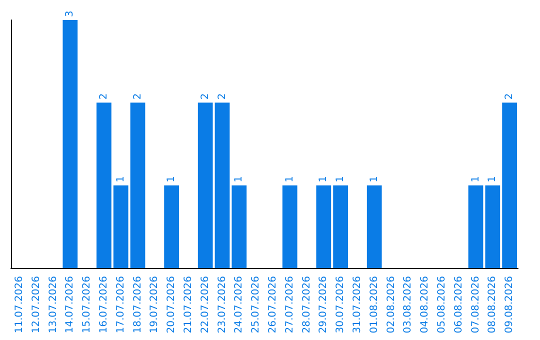  What do you see at coordinates (374, 305) in the screenshot?
I see `x-tick-label: 01.08.2026` at bounding box center [374, 305].